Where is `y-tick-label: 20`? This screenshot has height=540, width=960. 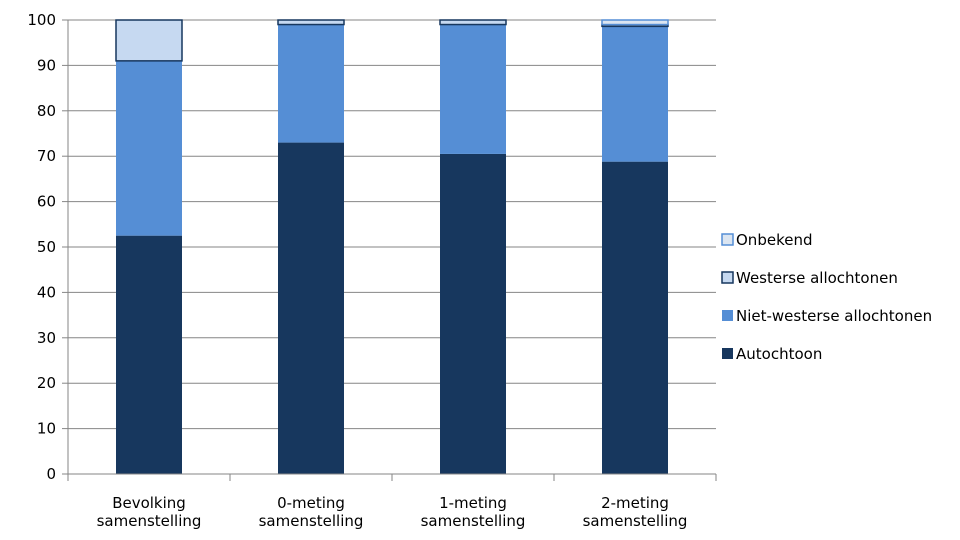
y-tick-label: 20 is located at coordinates (46, 383).